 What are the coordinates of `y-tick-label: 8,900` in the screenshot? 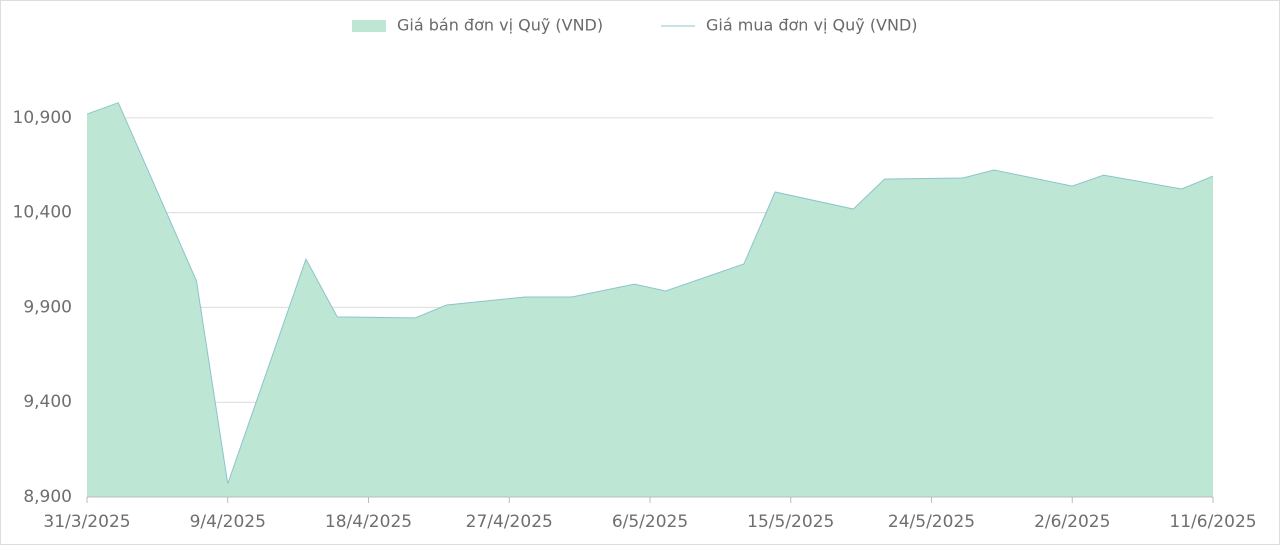 It's located at (47, 497).